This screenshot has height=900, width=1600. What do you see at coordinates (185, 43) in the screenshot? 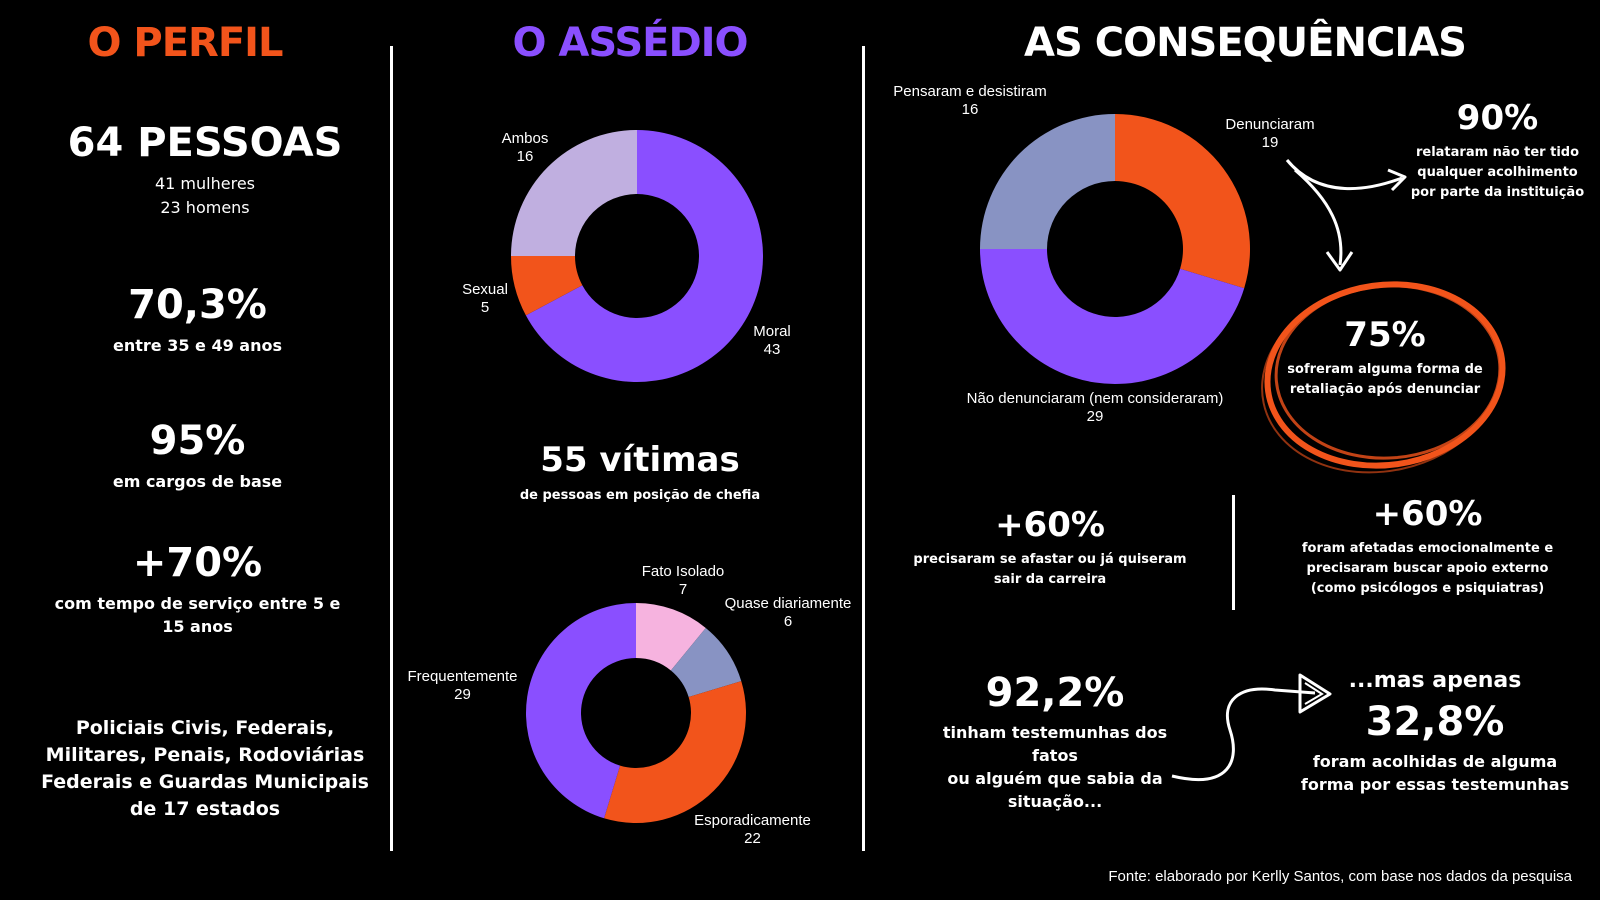
I see `perfil-heading: O PERFIL` at bounding box center [185, 43].